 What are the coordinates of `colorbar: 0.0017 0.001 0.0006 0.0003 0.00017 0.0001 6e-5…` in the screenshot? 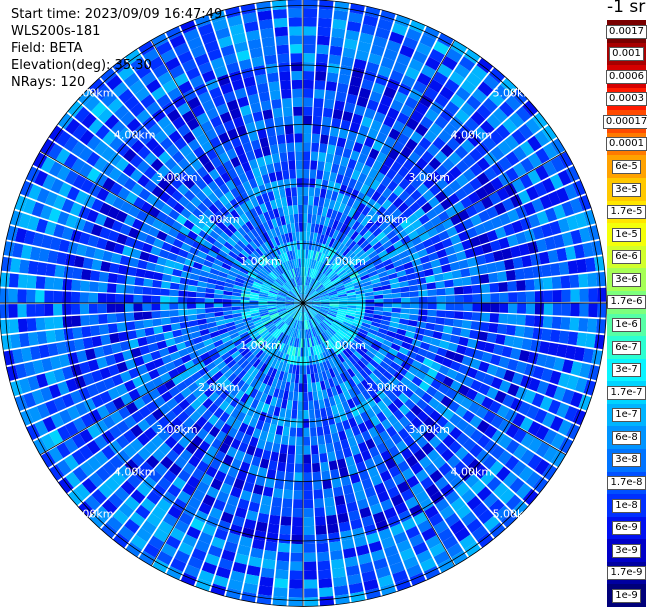 It's located at (624, 313).